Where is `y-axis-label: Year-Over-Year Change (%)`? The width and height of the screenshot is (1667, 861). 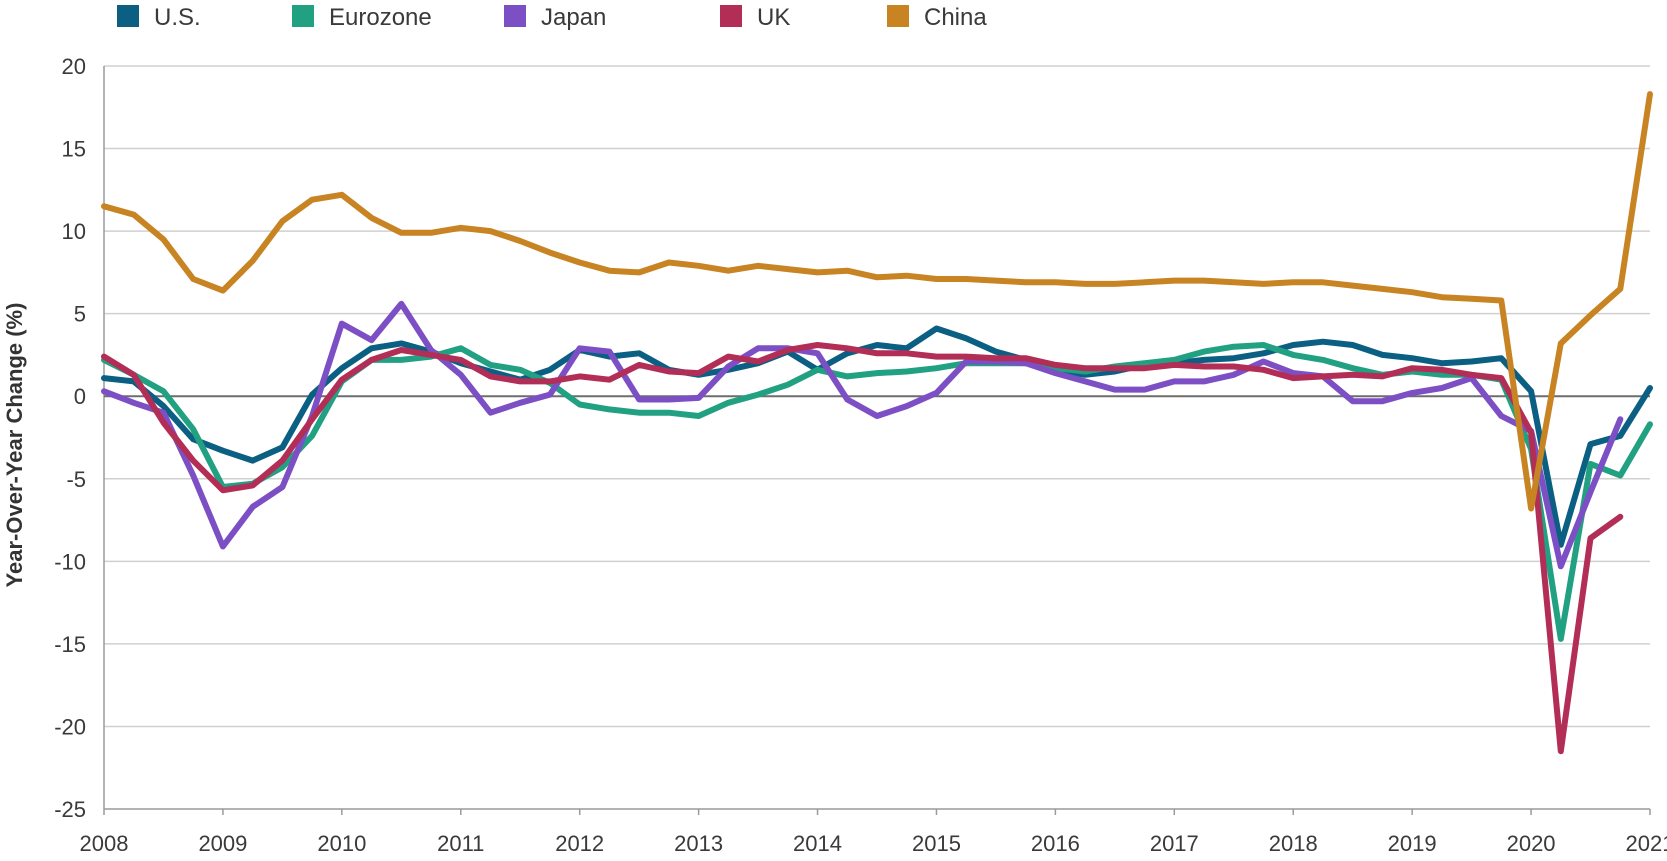
y-axis-label: Year-Over-Year Change (%) is located at coordinates (14, 445).